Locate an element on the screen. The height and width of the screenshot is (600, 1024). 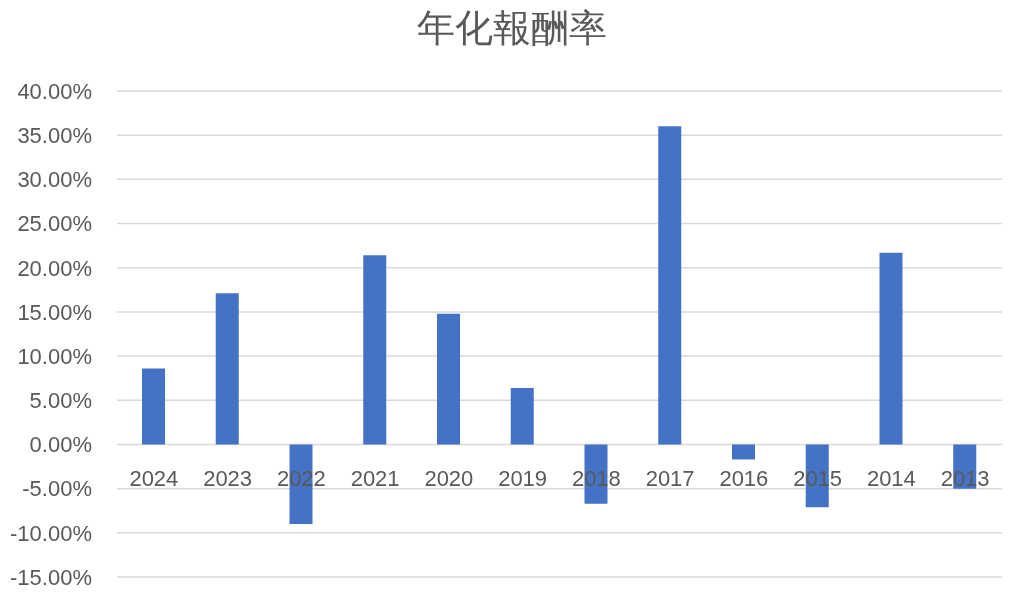
x-tick-label: 2014 is located at coordinates (891, 478).